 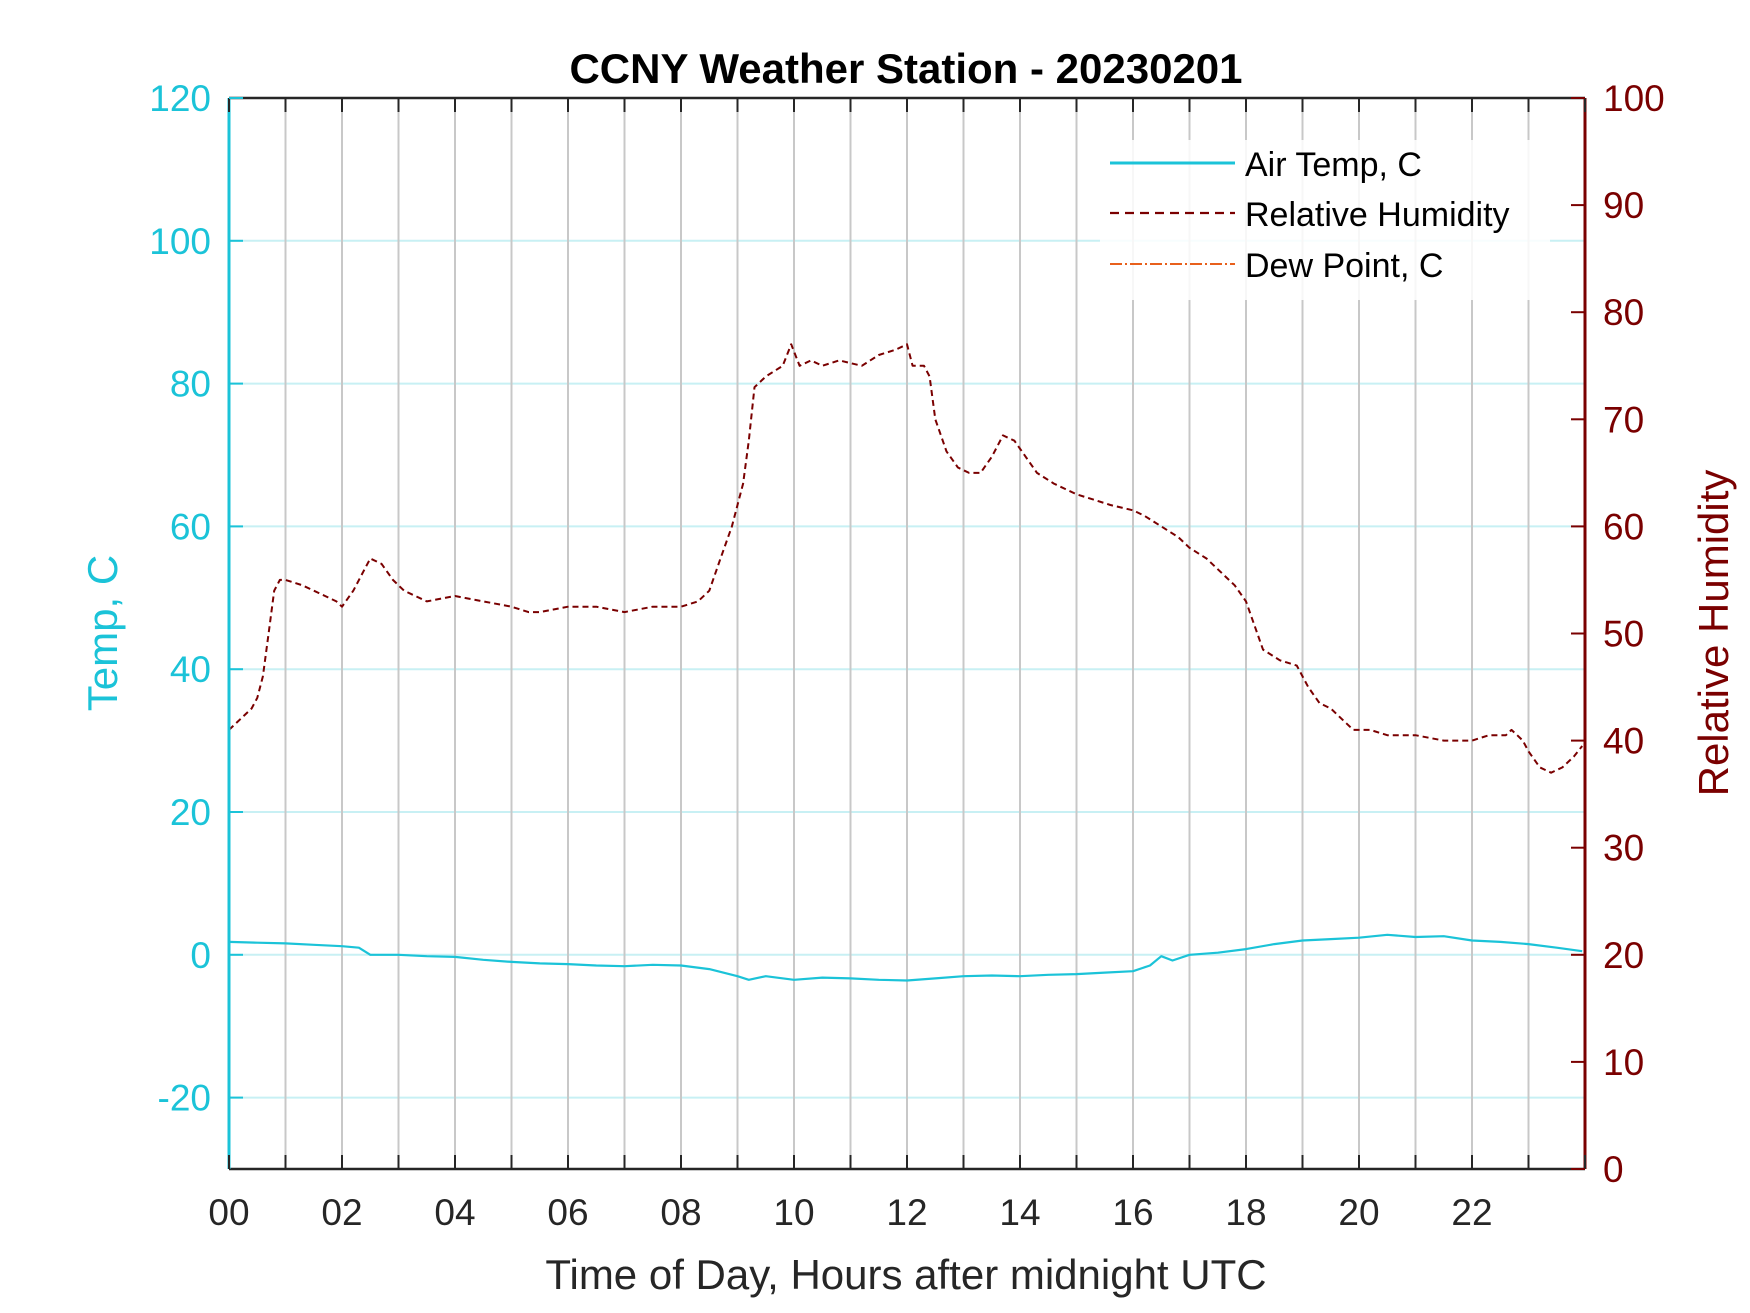 What do you see at coordinates (905, 957) in the screenshot?
I see `air-temp-c-line` at bounding box center [905, 957].